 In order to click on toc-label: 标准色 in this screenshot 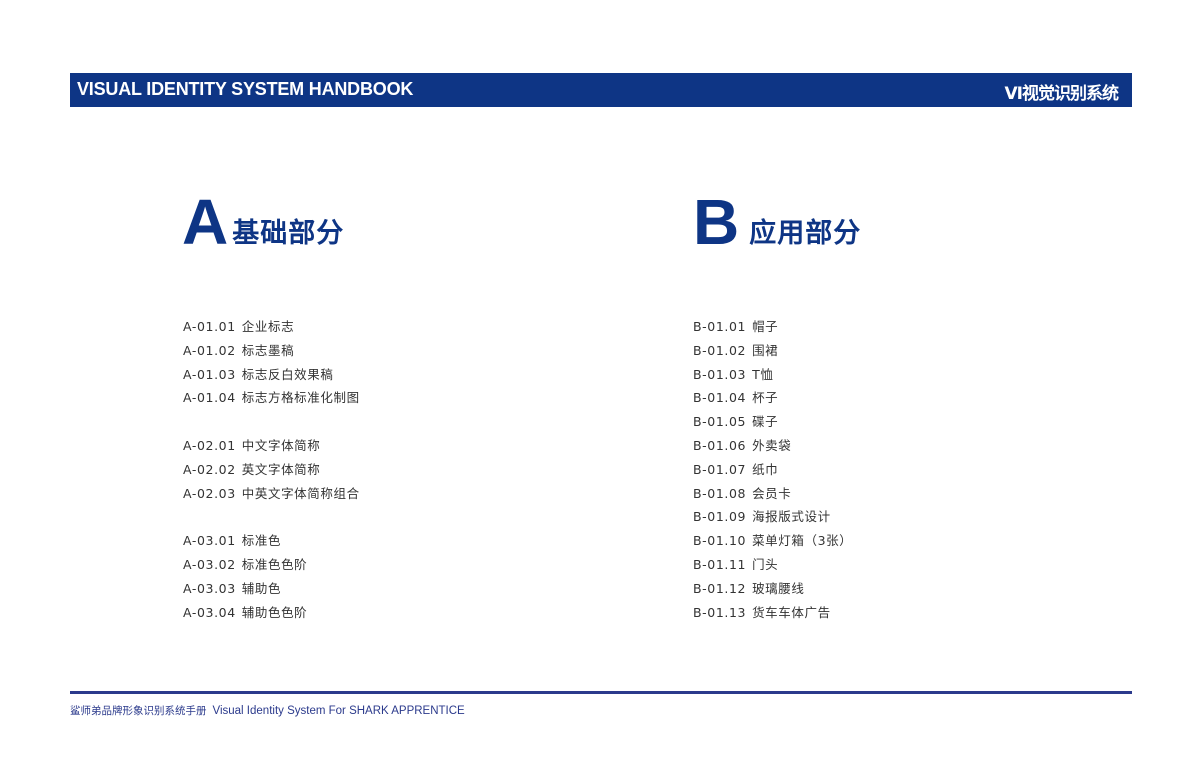, I will do `click(261, 541)`.